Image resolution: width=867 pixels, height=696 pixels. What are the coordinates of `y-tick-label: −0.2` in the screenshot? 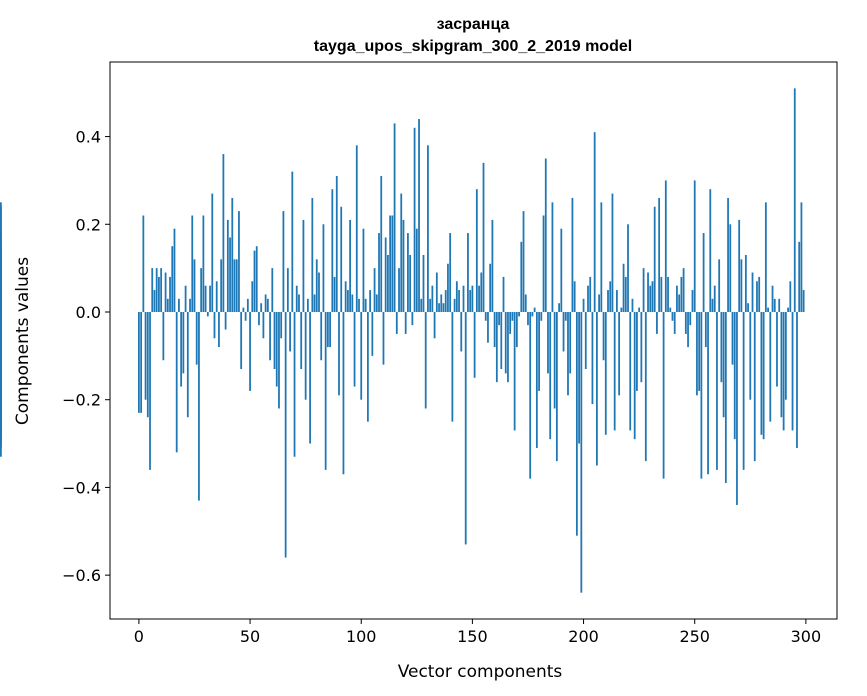 It's located at (81, 400).